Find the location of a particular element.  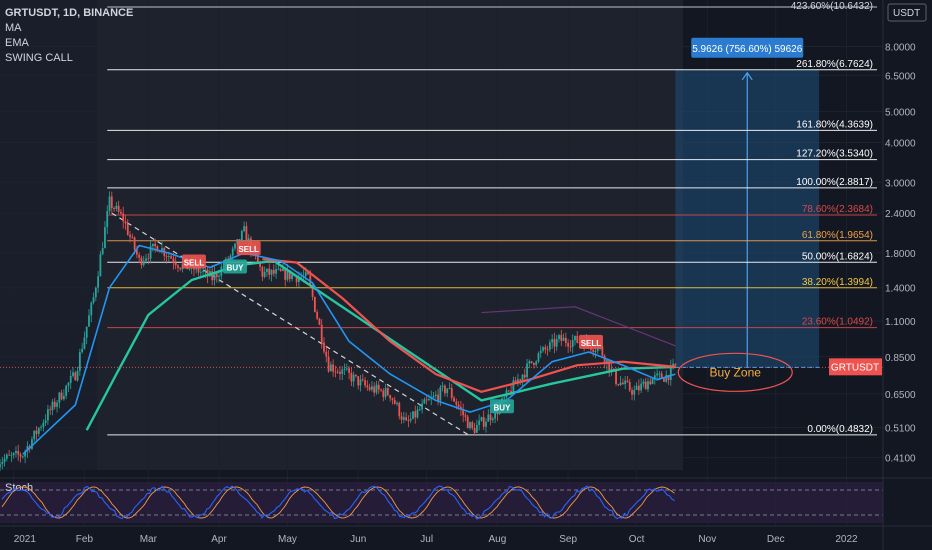

stoch-pane: Stoch100.00 is located at coordinates (458, 501).